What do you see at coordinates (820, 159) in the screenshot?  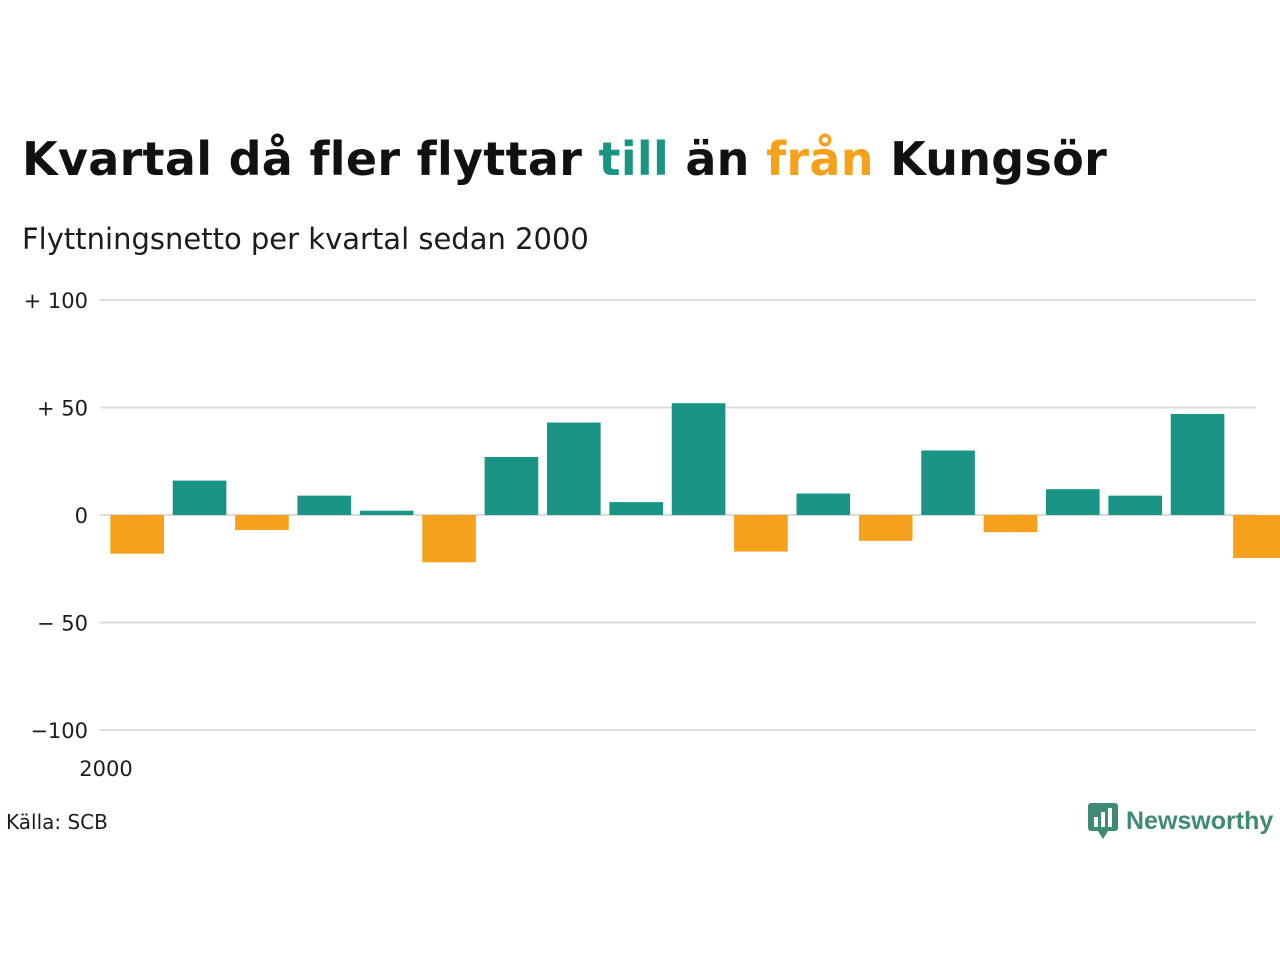 I see `title-word-fran: från` at bounding box center [820, 159].